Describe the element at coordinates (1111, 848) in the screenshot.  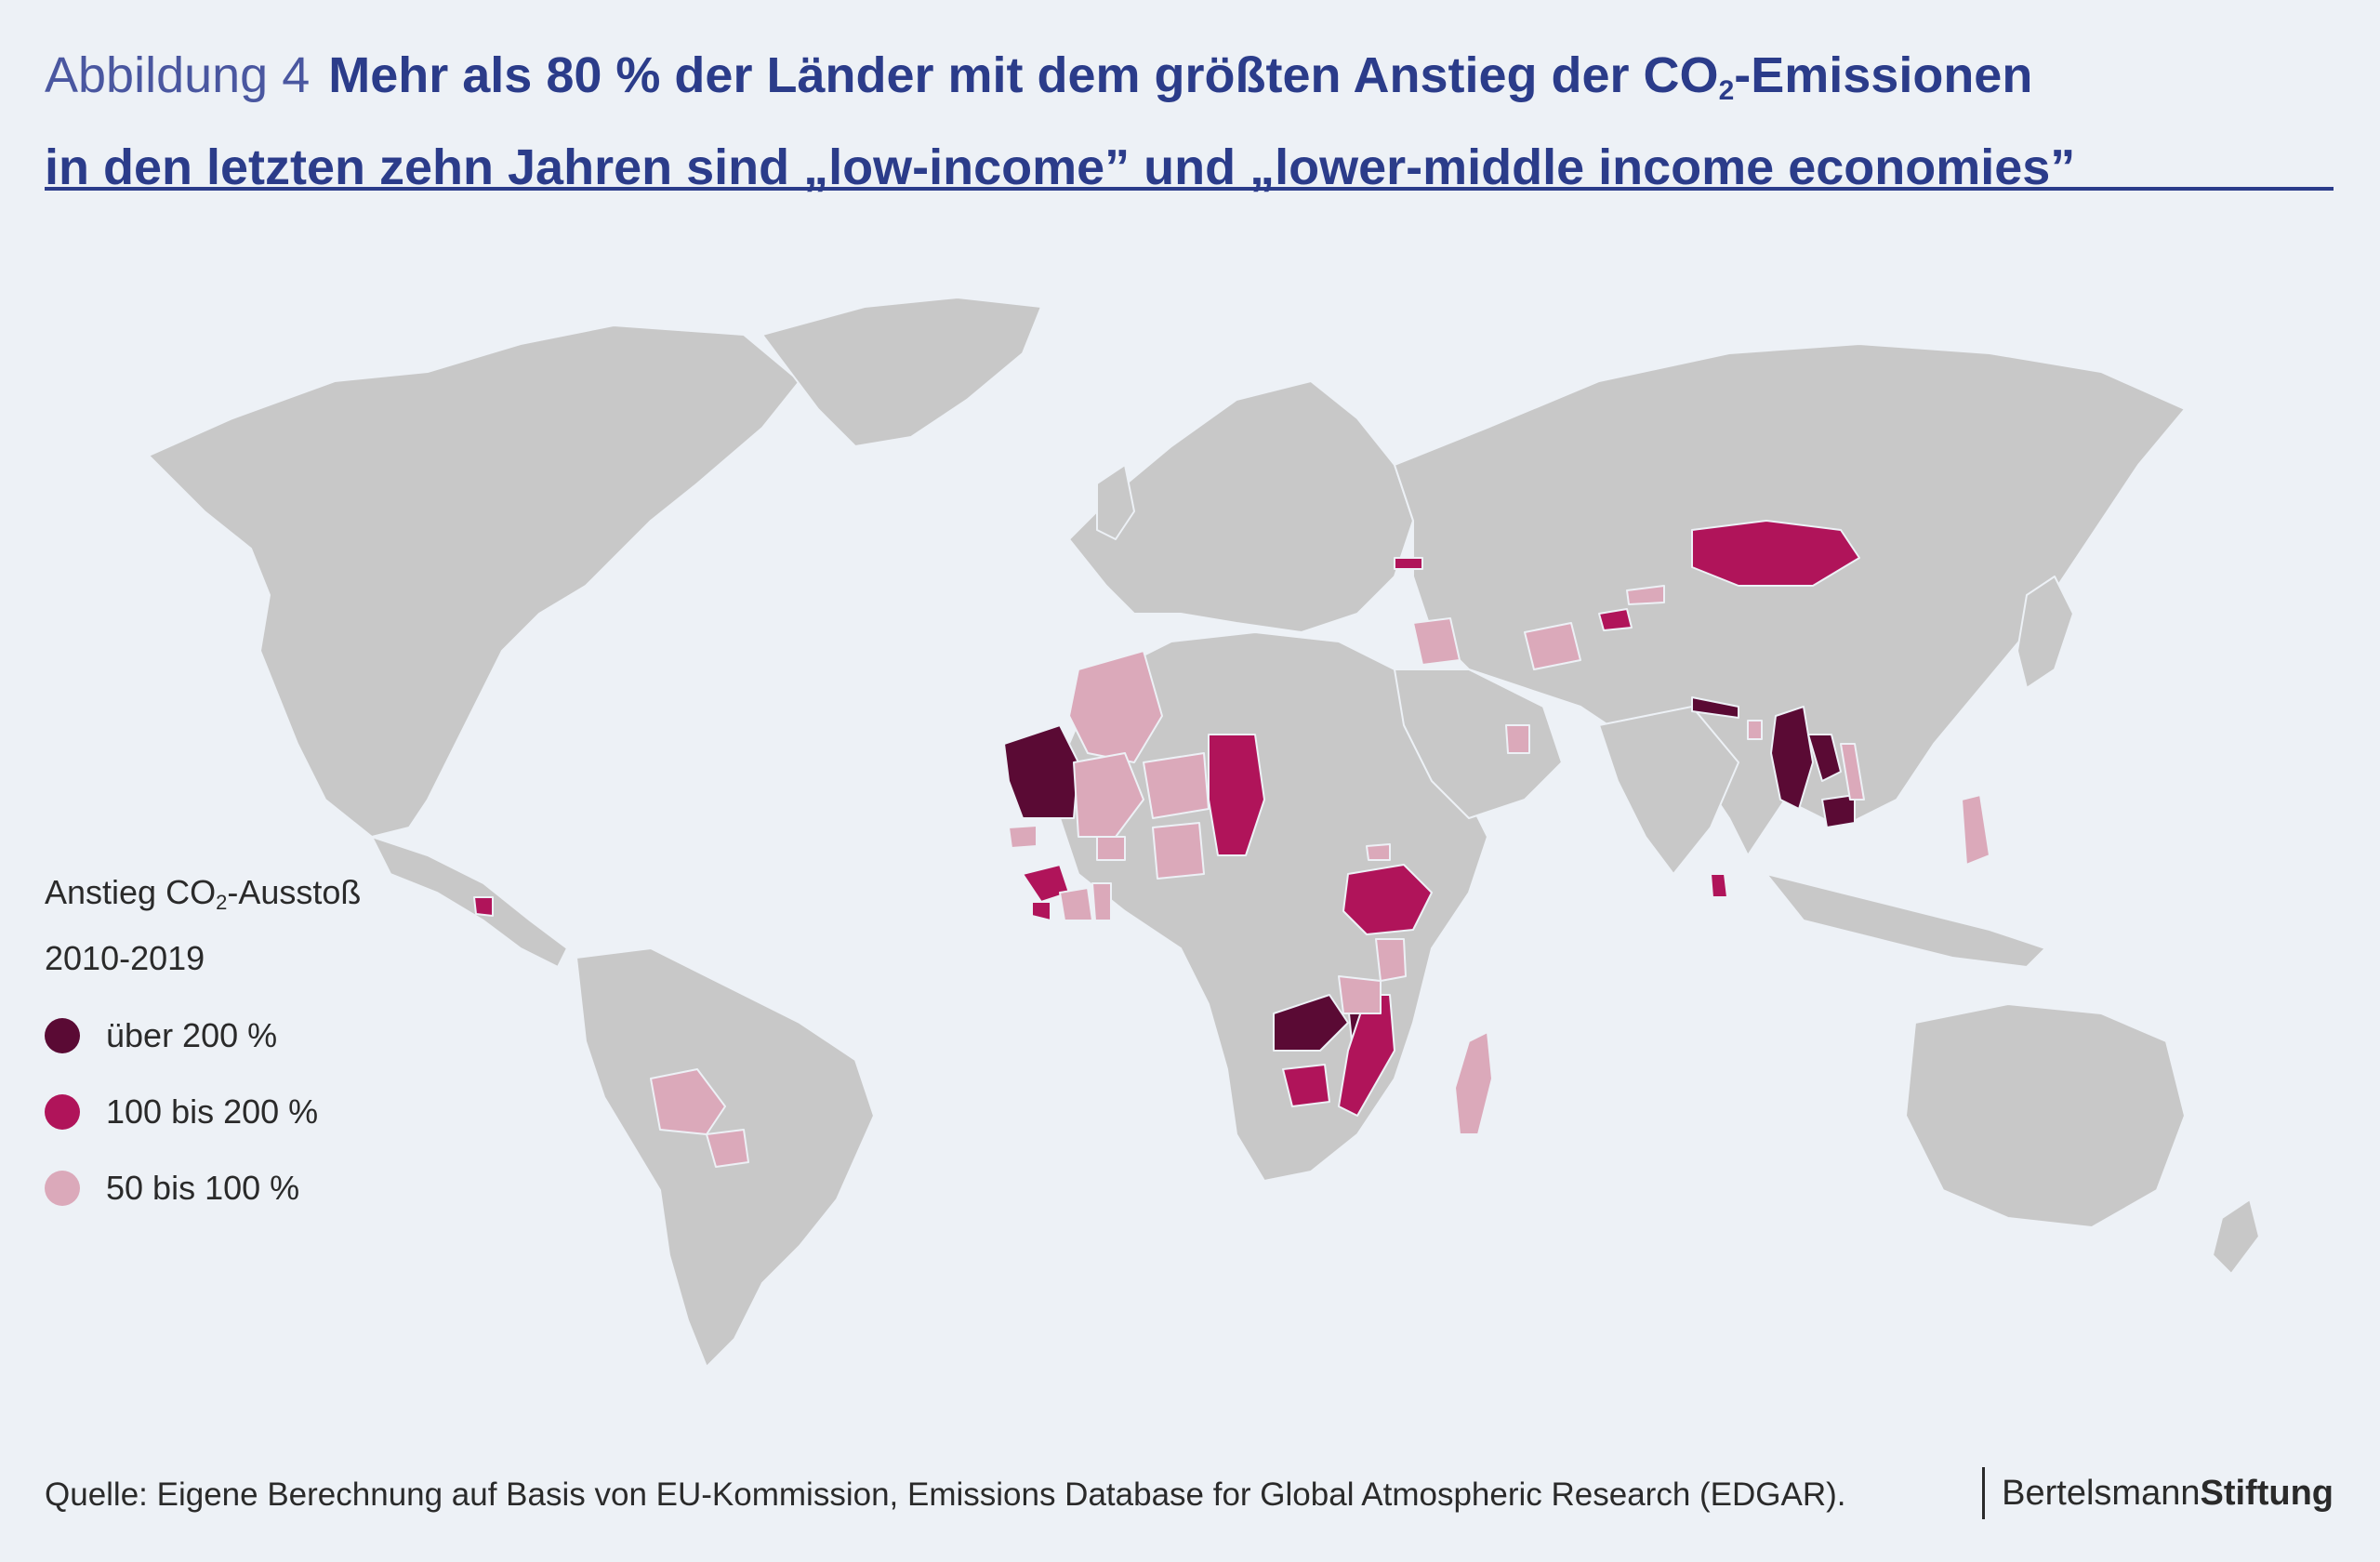
I see `burkina-faso` at that location.